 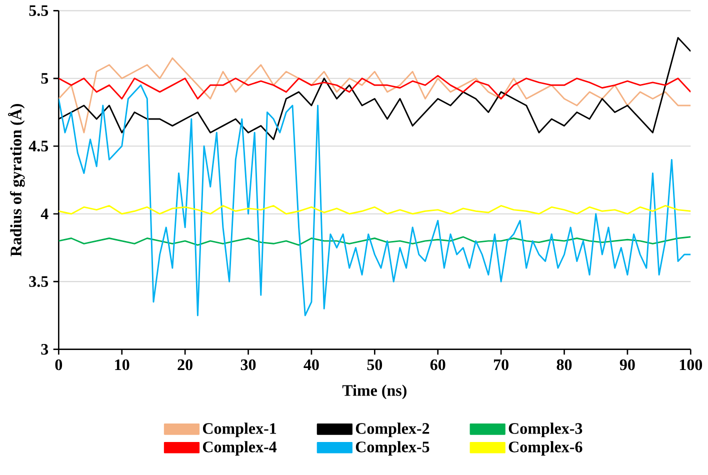 What do you see at coordinates (627, 364) in the screenshot?
I see `x-tick-label: 90` at bounding box center [627, 364].